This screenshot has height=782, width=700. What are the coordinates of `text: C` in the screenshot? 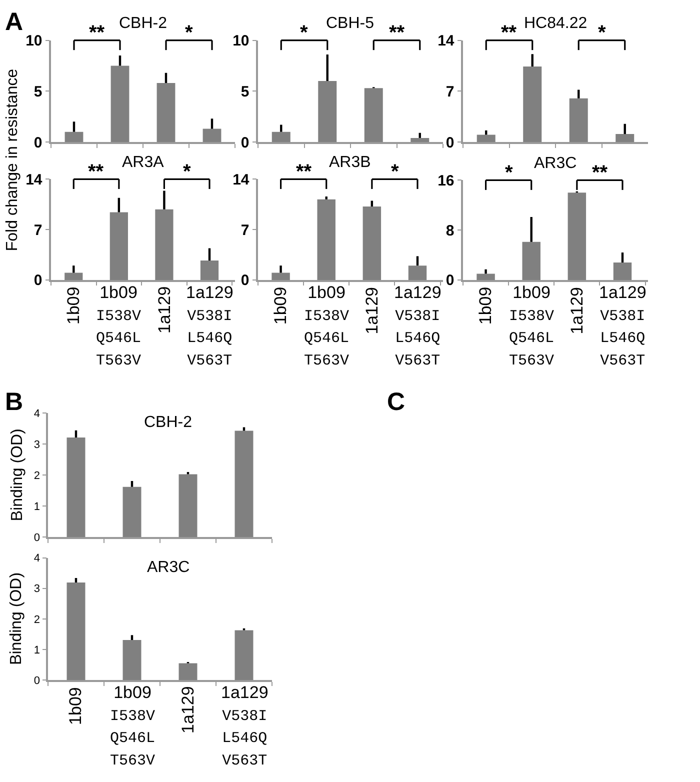 It's located at (396, 402).